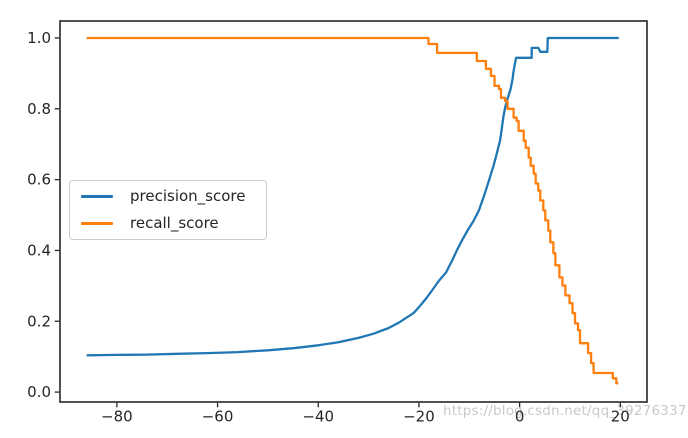  Describe the element at coordinates (97, 196) in the screenshot. I see `legend-line-sample-precision` at that location.